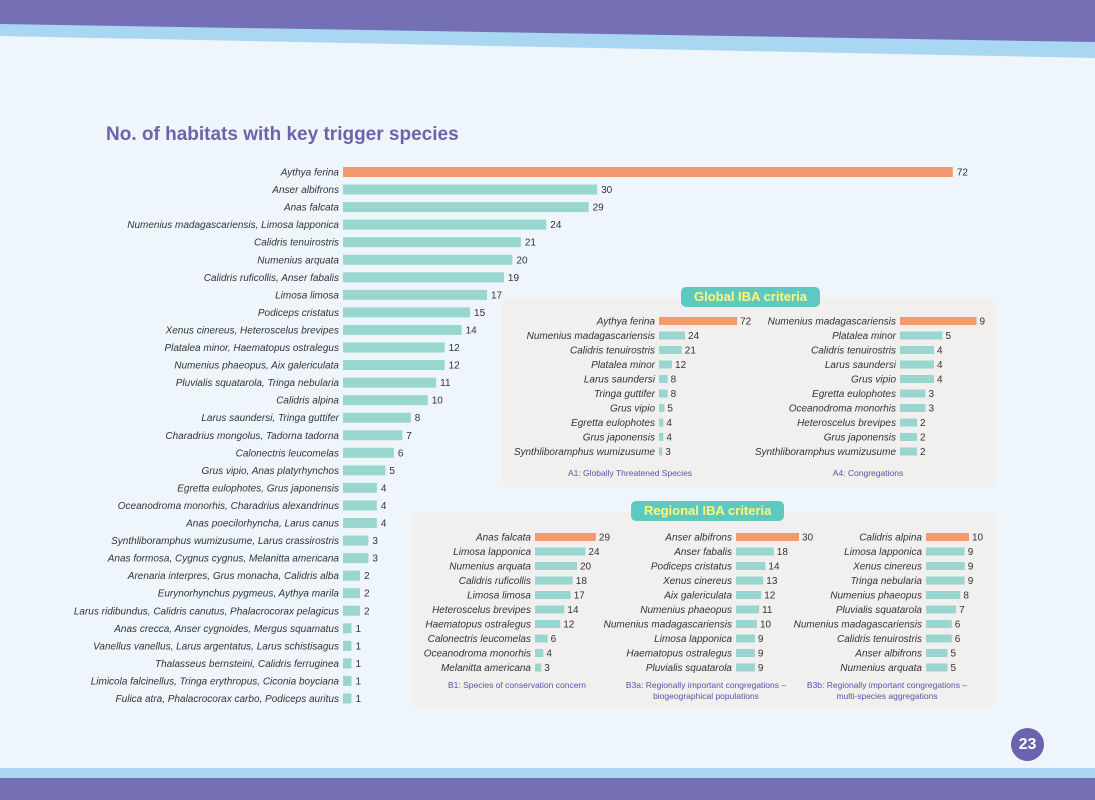  I want to click on criteria-category-label: Egretta eulophotes, so click(613, 423).